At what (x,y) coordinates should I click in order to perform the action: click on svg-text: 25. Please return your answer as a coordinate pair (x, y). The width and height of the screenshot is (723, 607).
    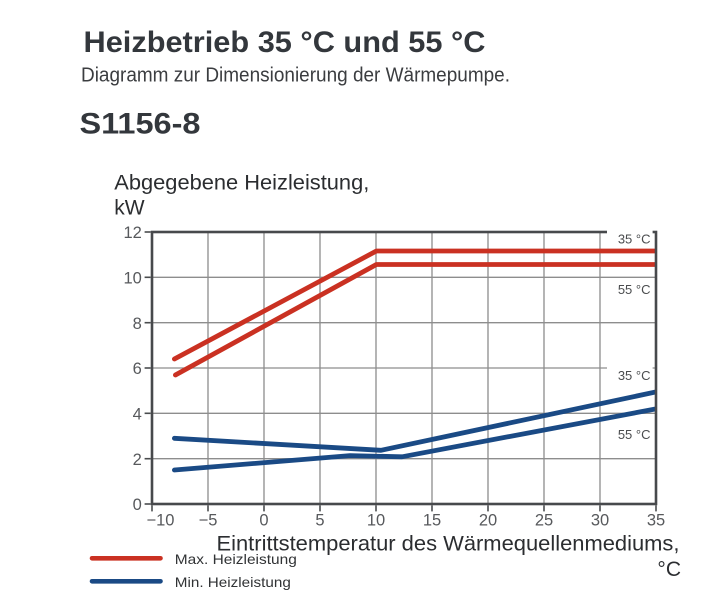
    Looking at the image, I should click on (544, 521).